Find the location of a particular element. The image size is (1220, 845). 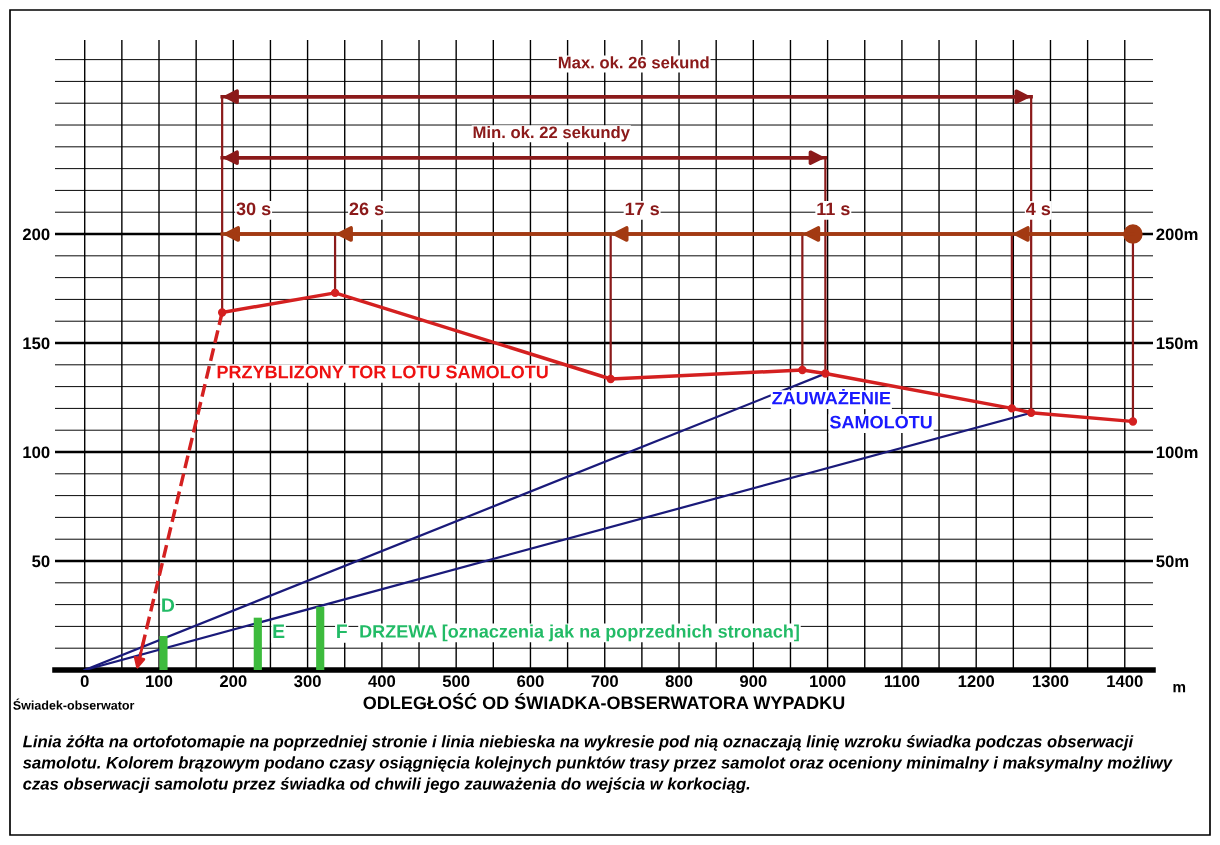

y-tick-label: 200 is located at coordinates (36, 234).